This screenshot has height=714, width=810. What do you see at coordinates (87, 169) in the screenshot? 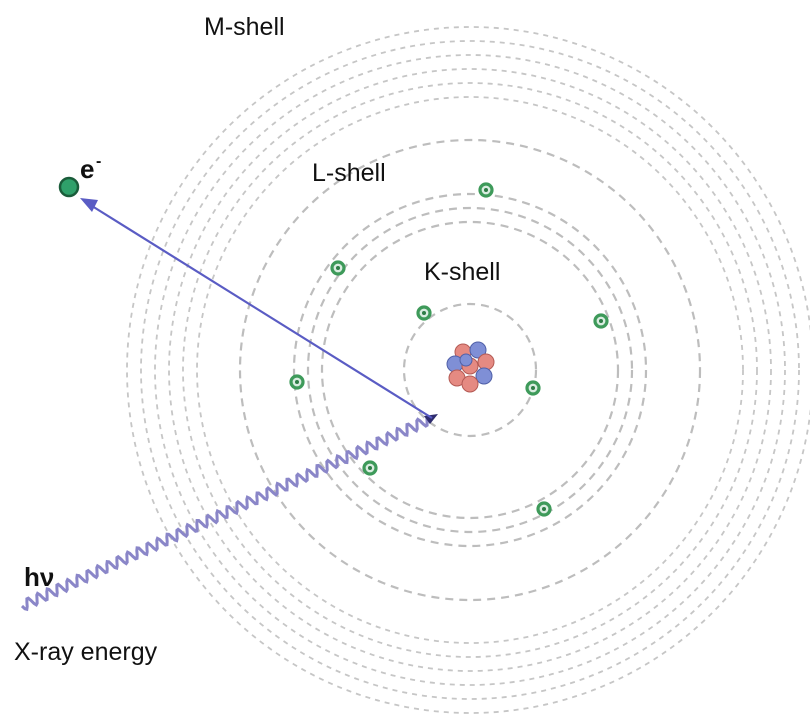
I see `electron-label: e` at bounding box center [87, 169].